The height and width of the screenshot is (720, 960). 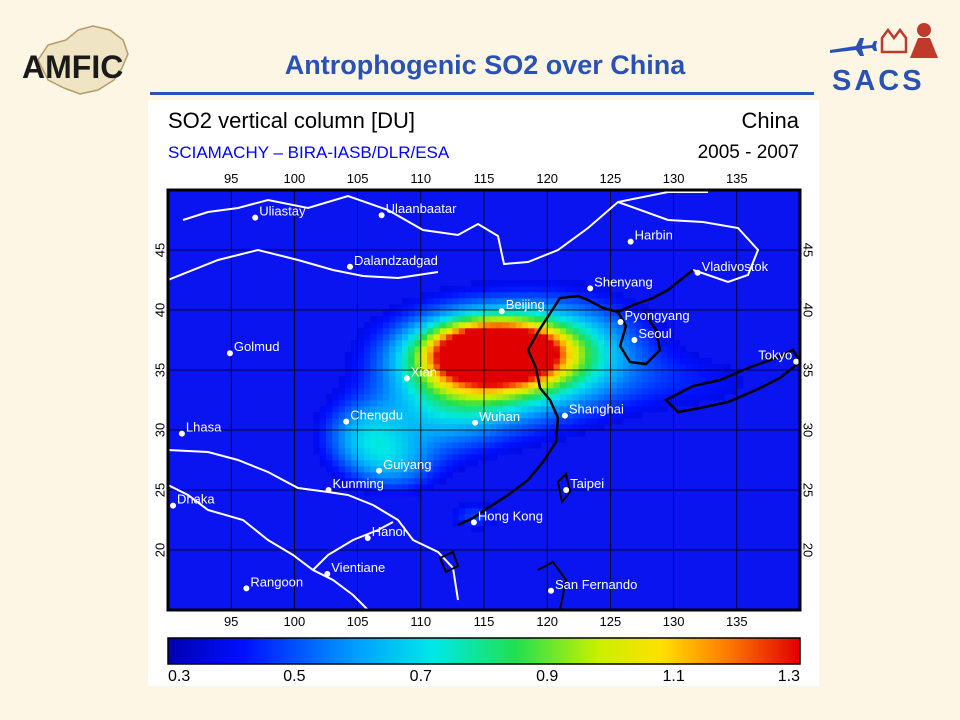 What do you see at coordinates (587, 483) in the screenshot?
I see `city-label: Taipei` at bounding box center [587, 483].